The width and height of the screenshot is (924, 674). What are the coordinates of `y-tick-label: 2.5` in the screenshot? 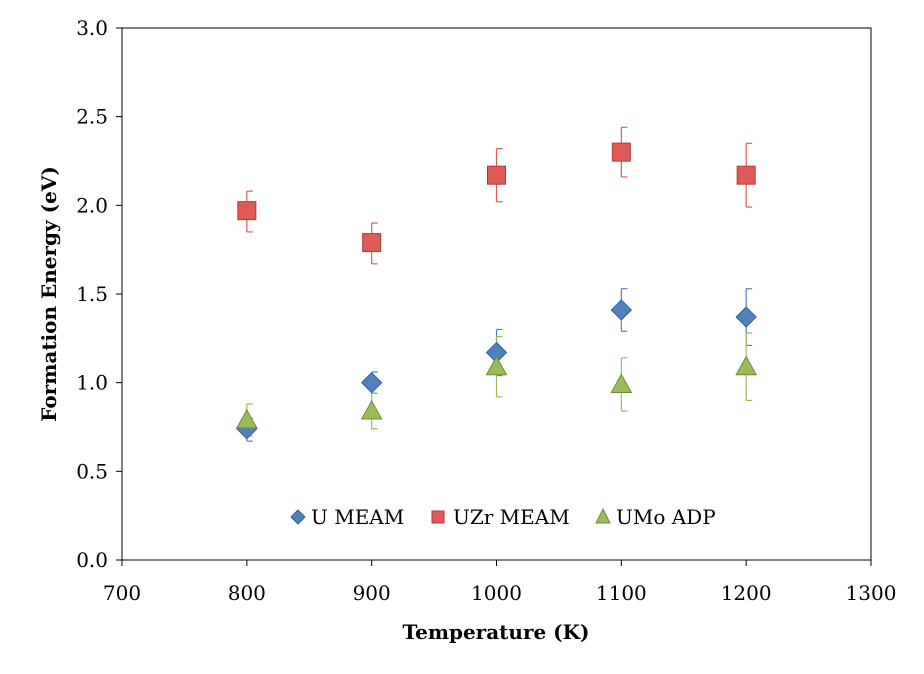 It's located at (92, 117).